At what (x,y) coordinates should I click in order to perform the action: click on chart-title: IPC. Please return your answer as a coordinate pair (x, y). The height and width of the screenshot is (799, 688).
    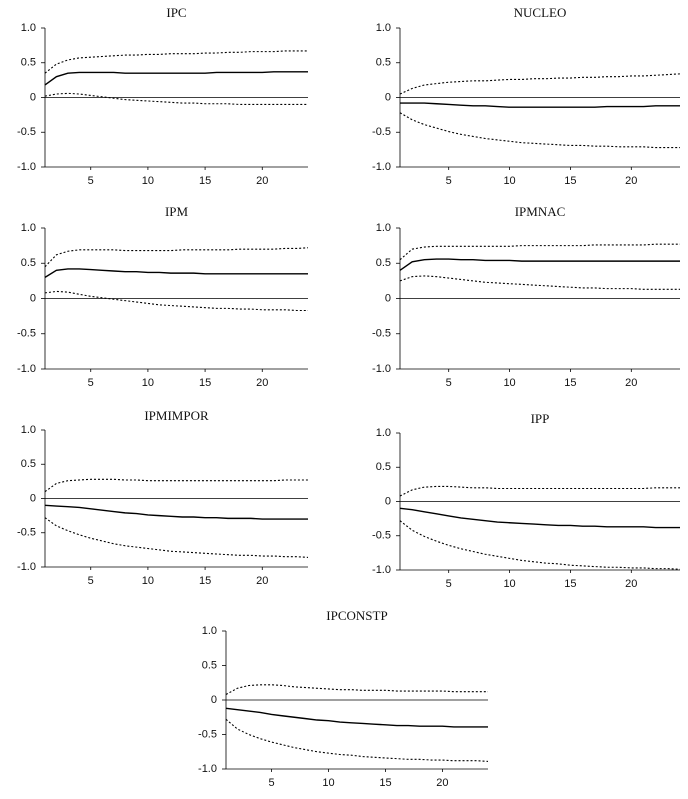
    Looking at the image, I should click on (176, 12).